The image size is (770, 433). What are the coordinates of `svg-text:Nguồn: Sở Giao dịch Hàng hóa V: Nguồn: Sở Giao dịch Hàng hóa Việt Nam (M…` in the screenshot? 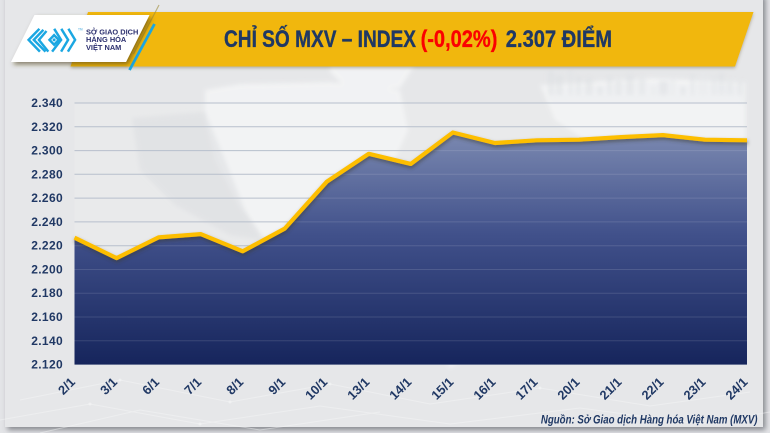 It's located at (649, 421).